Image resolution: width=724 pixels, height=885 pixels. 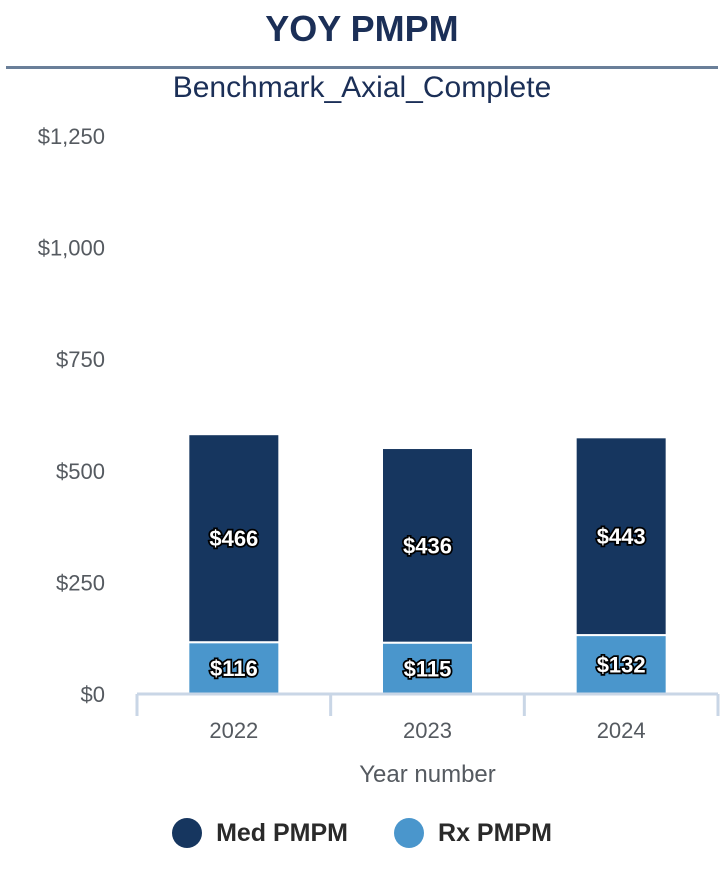 I want to click on x-tick-label: 2023, so click(x=427, y=730).